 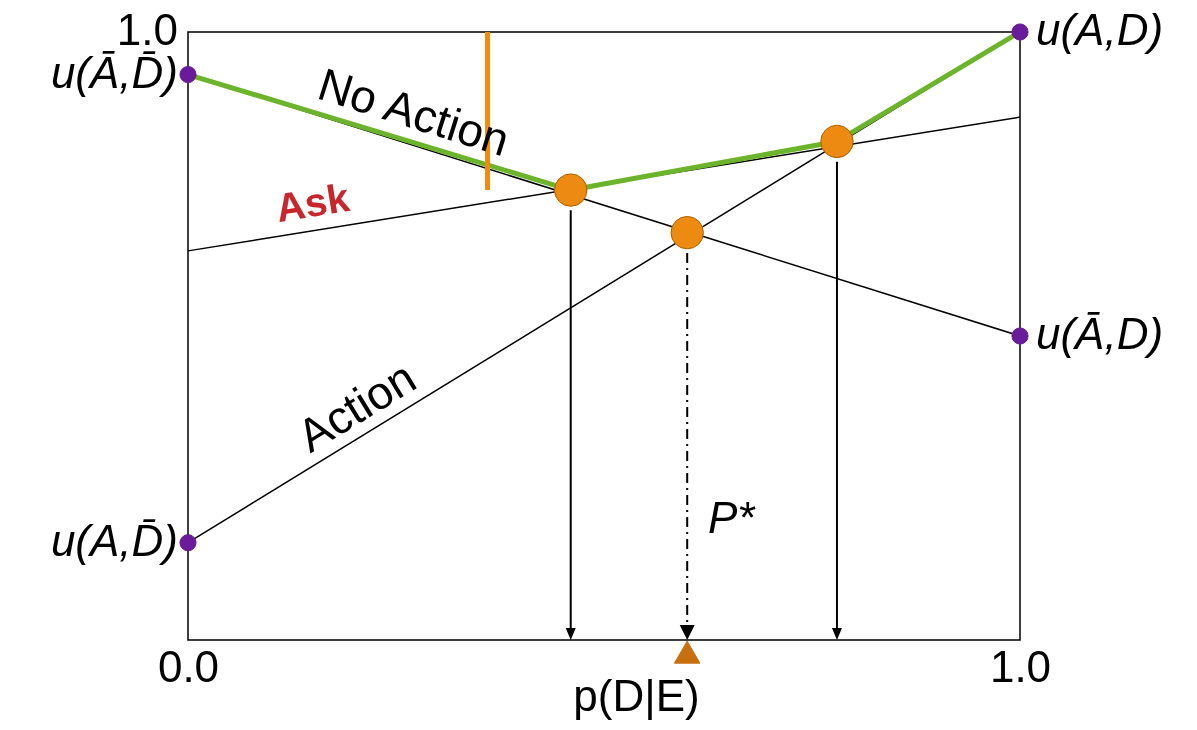 What do you see at coordinates (732, 517) in the screenshot?
I see `annotation: P*` at bounding box center [732, 517].